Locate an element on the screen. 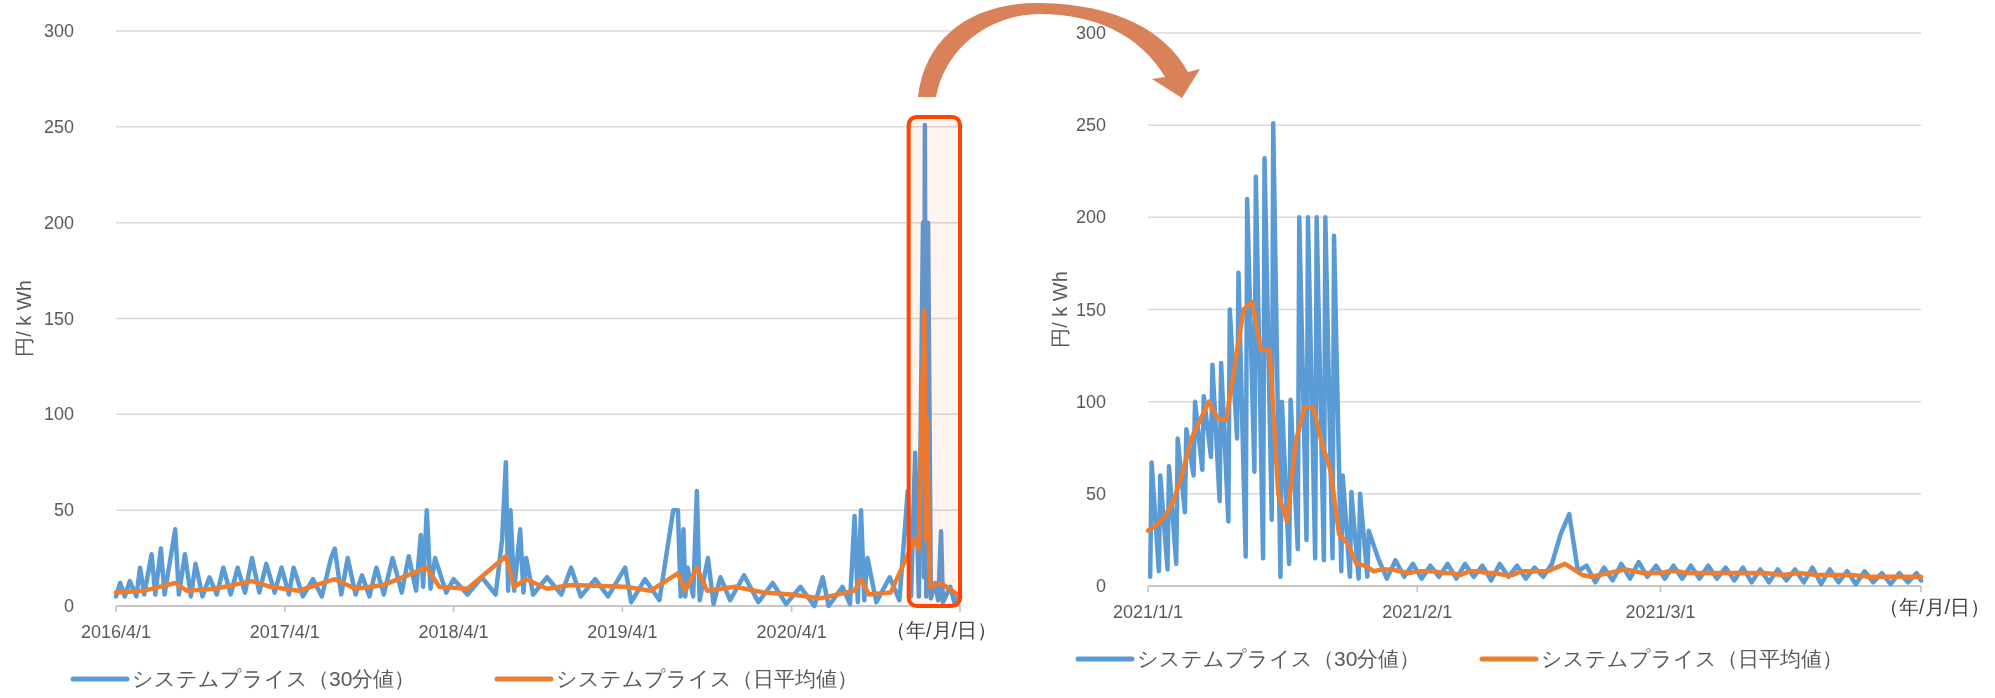 Image resolution: width=1995 pixels, height=698 pixels. x-tick-label: 2020/4/1 is located at coordinates (791, 632).